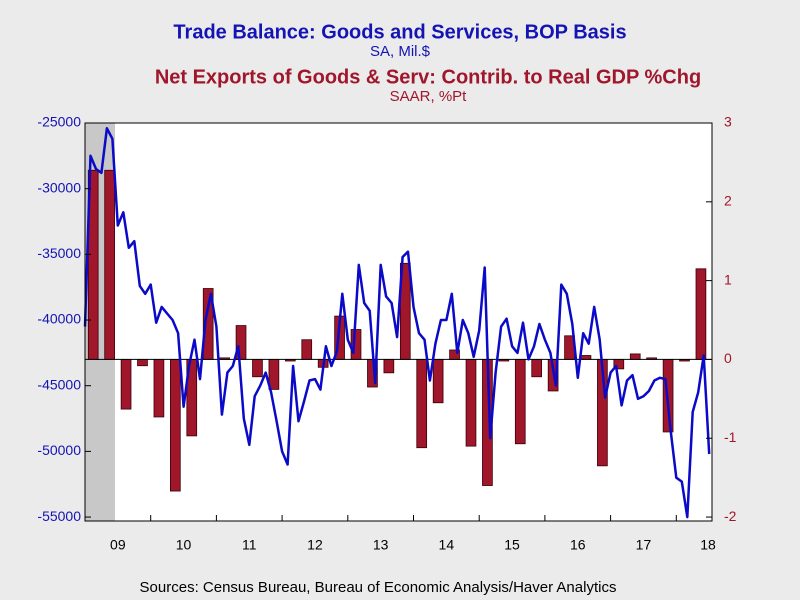 The image size is (800, 600). Describe the element at coordinates (59, 122) in the screenshot. I see `y-tick-label: -25000` at that location.